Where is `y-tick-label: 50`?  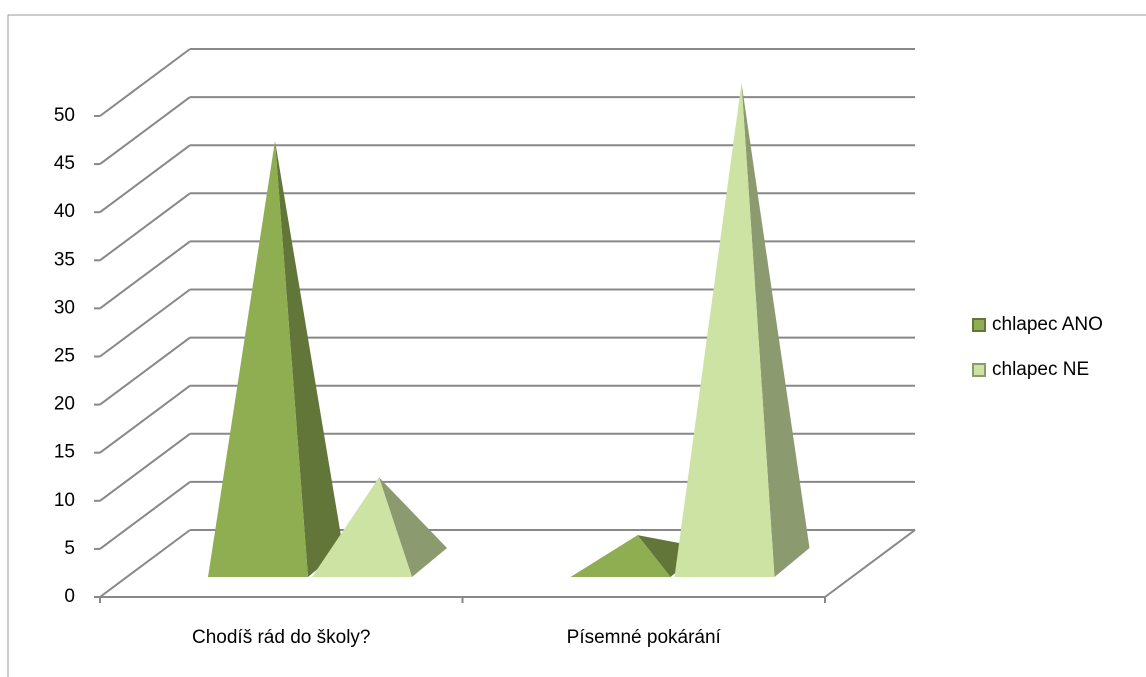
y-tick-label: 50 is located at coordinates (64, 115).